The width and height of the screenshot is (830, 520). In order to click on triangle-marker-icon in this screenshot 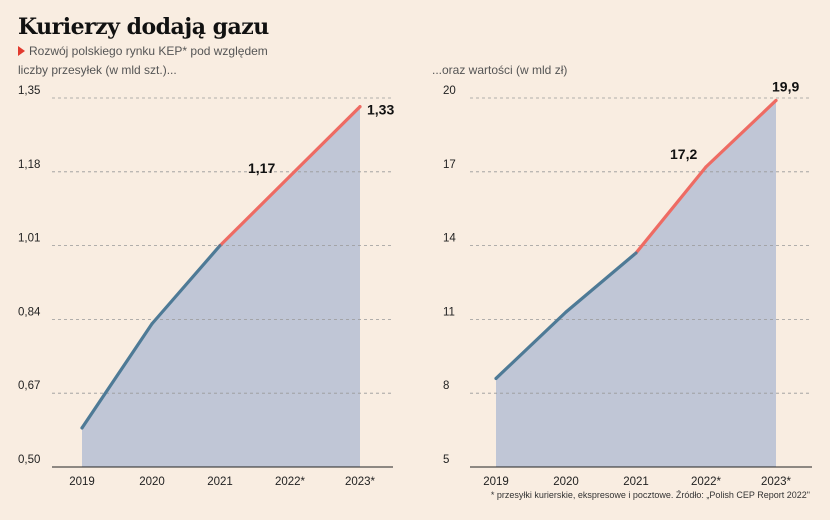, I will do `click(21, 51)`.